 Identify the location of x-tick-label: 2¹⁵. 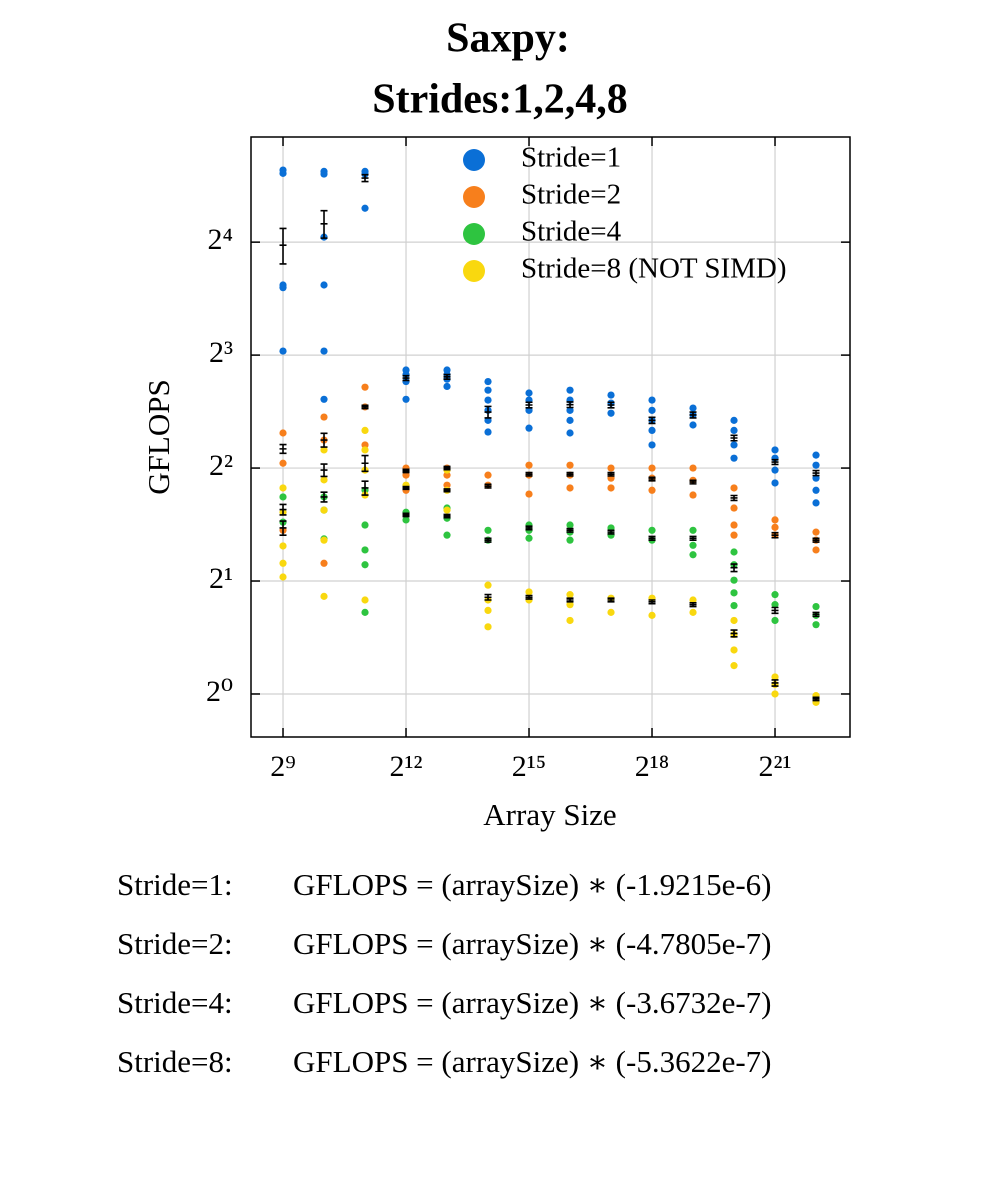
(529, 766).